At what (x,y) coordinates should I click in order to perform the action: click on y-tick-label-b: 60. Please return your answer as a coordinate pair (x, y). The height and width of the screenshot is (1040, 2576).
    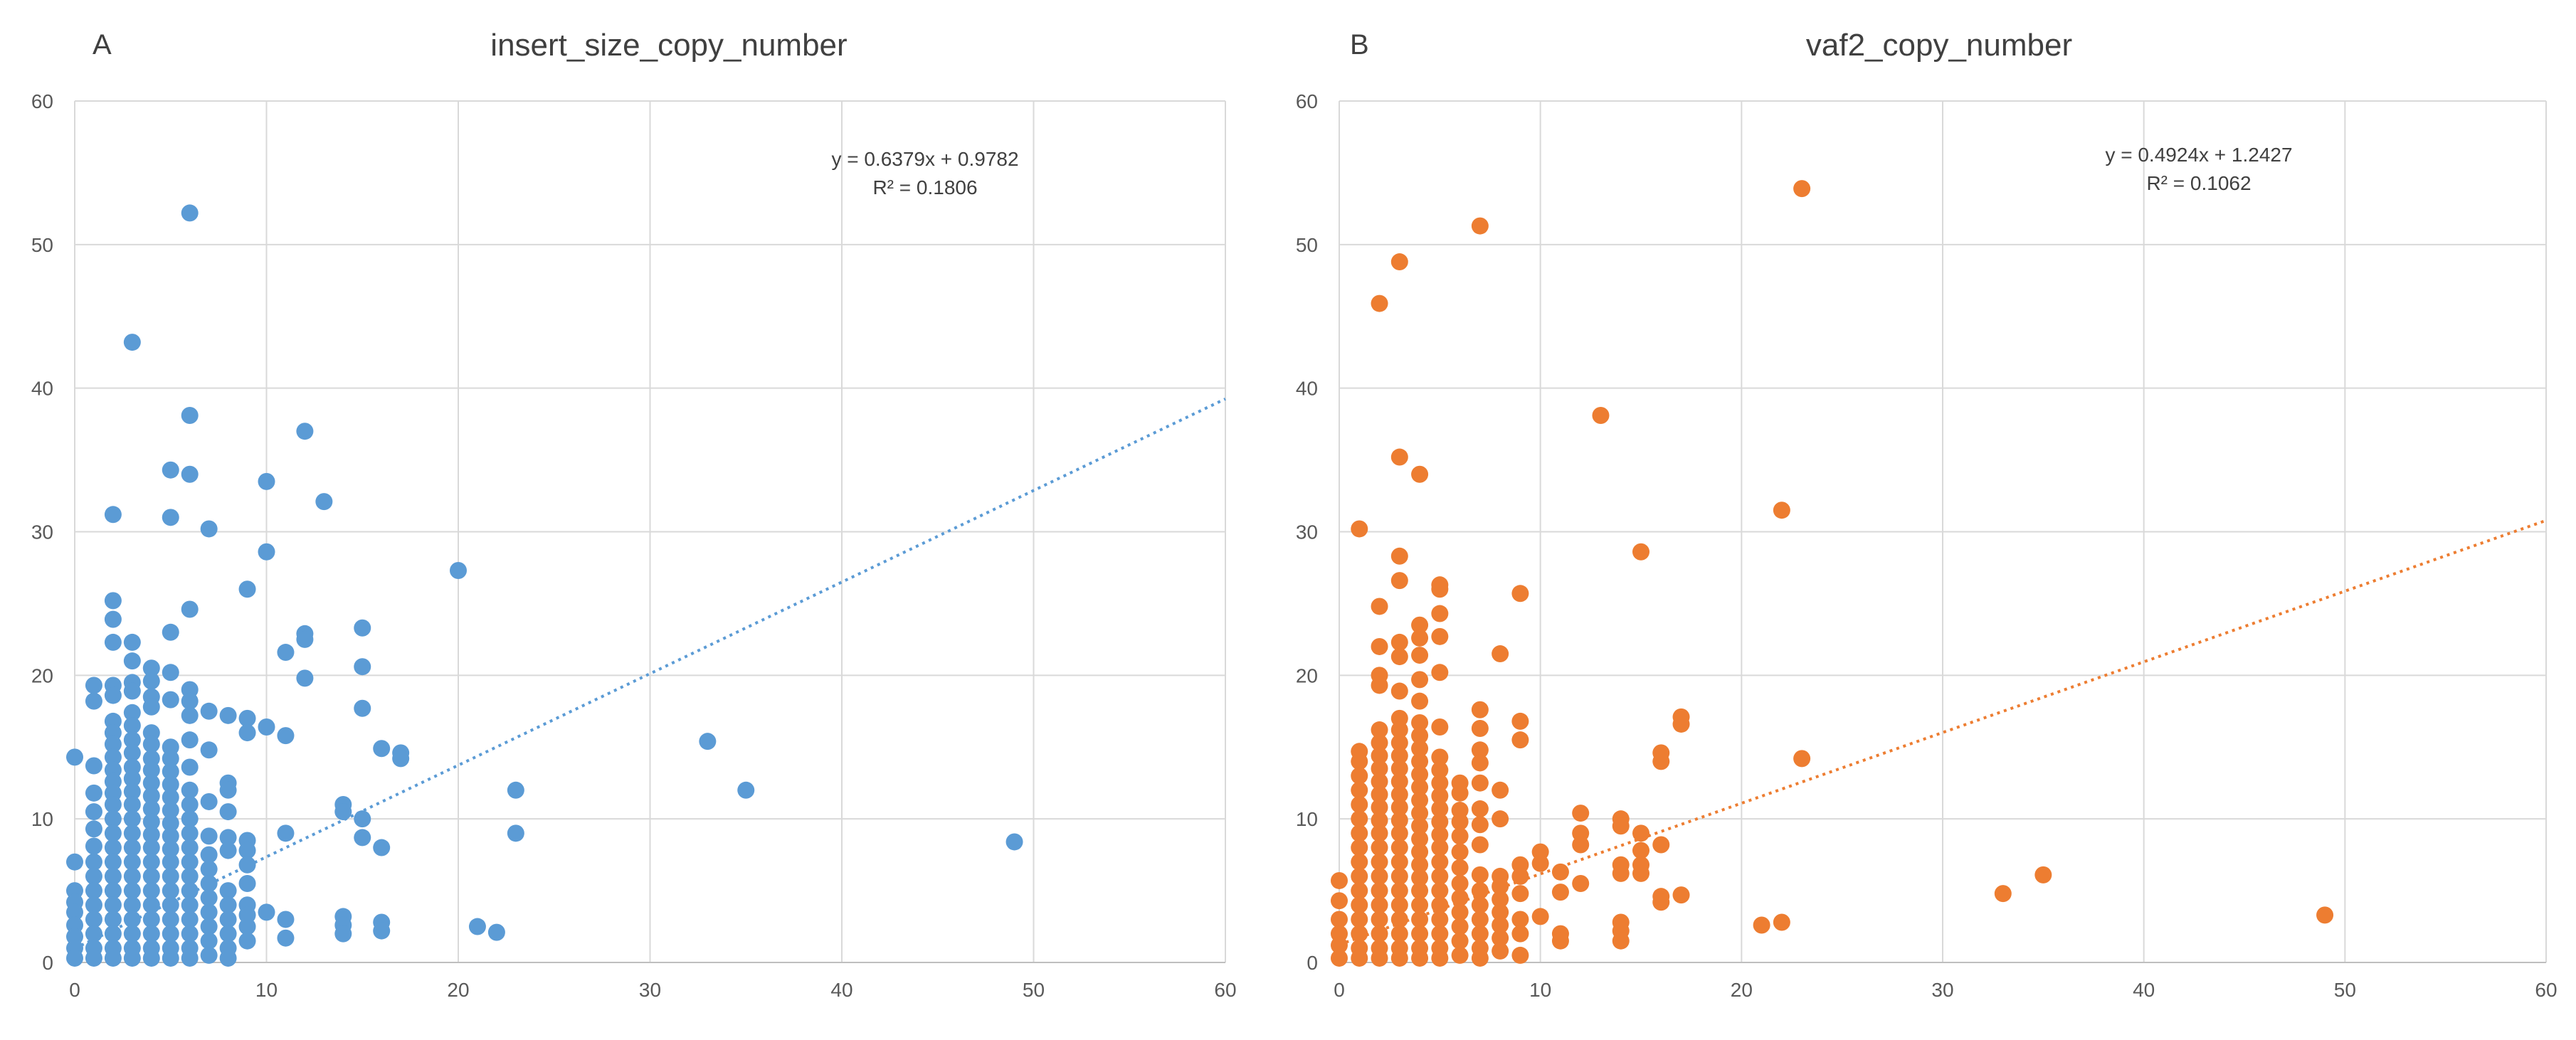
    Looking at the image, I should click on (1307, 101).